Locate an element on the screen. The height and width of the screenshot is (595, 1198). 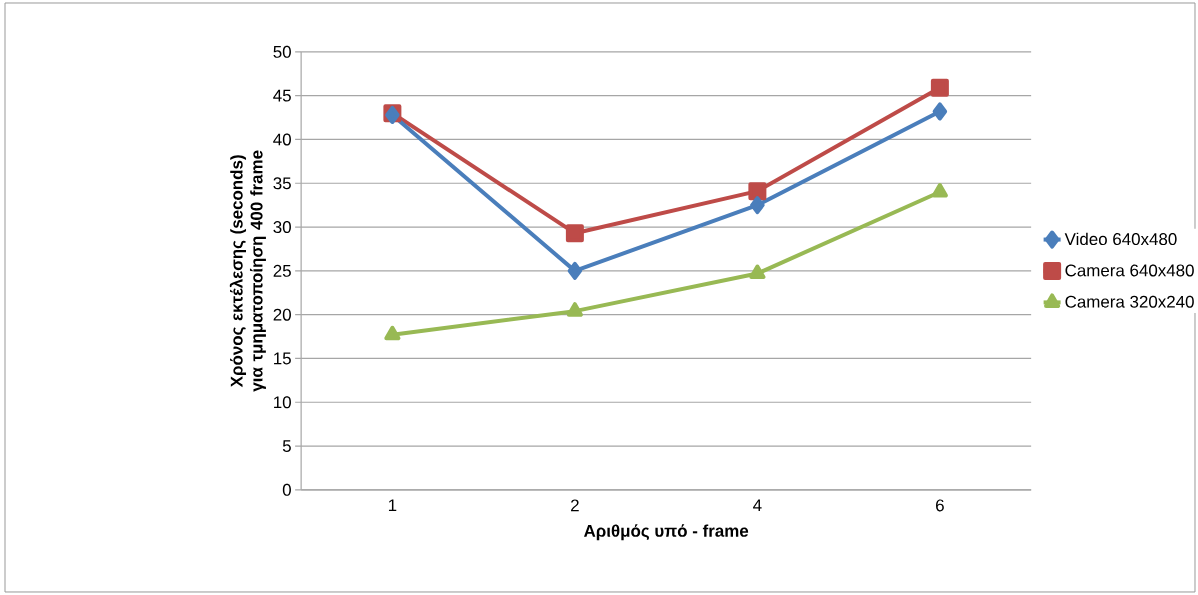
y-tick-label: 10 is located at coordinates (282, 402).